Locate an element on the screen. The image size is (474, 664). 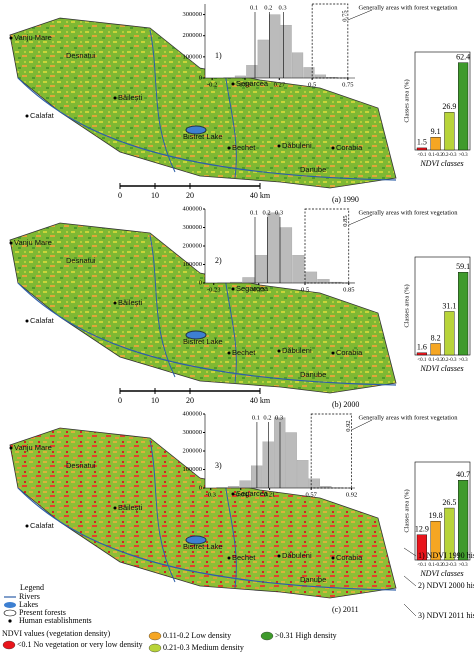
scale-label: 0 is located at coordinates (120, 400).